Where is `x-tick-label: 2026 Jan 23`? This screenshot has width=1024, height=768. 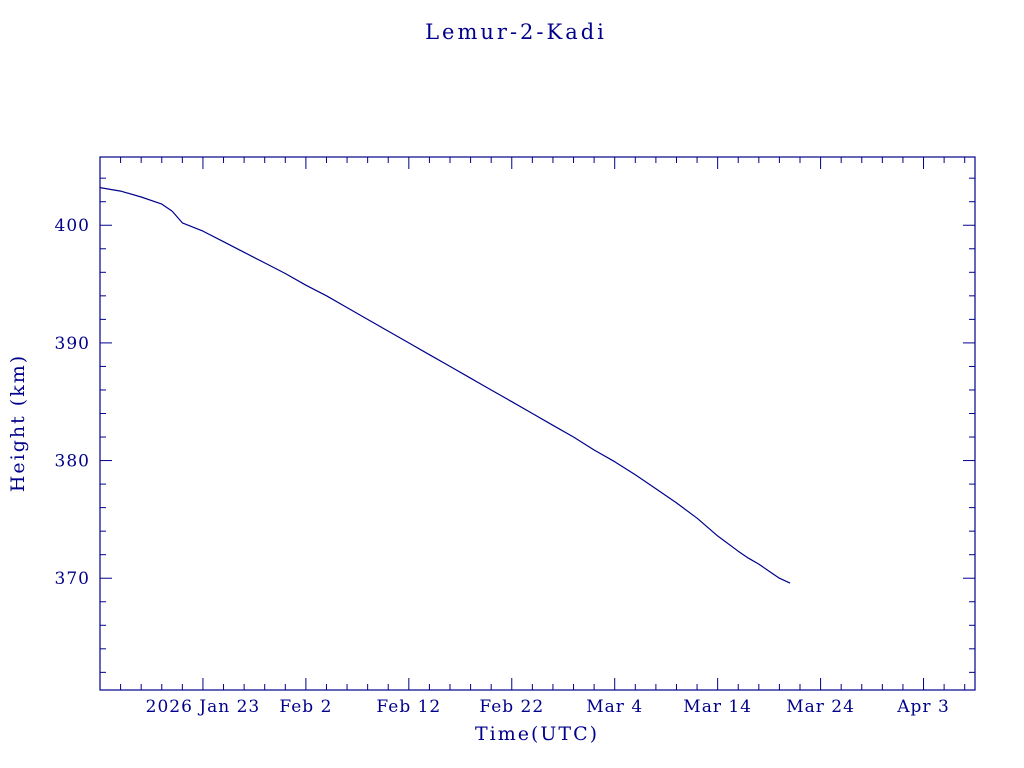
x-tick-label: 2026 Jan 23 is located at coordinates (203, 707).